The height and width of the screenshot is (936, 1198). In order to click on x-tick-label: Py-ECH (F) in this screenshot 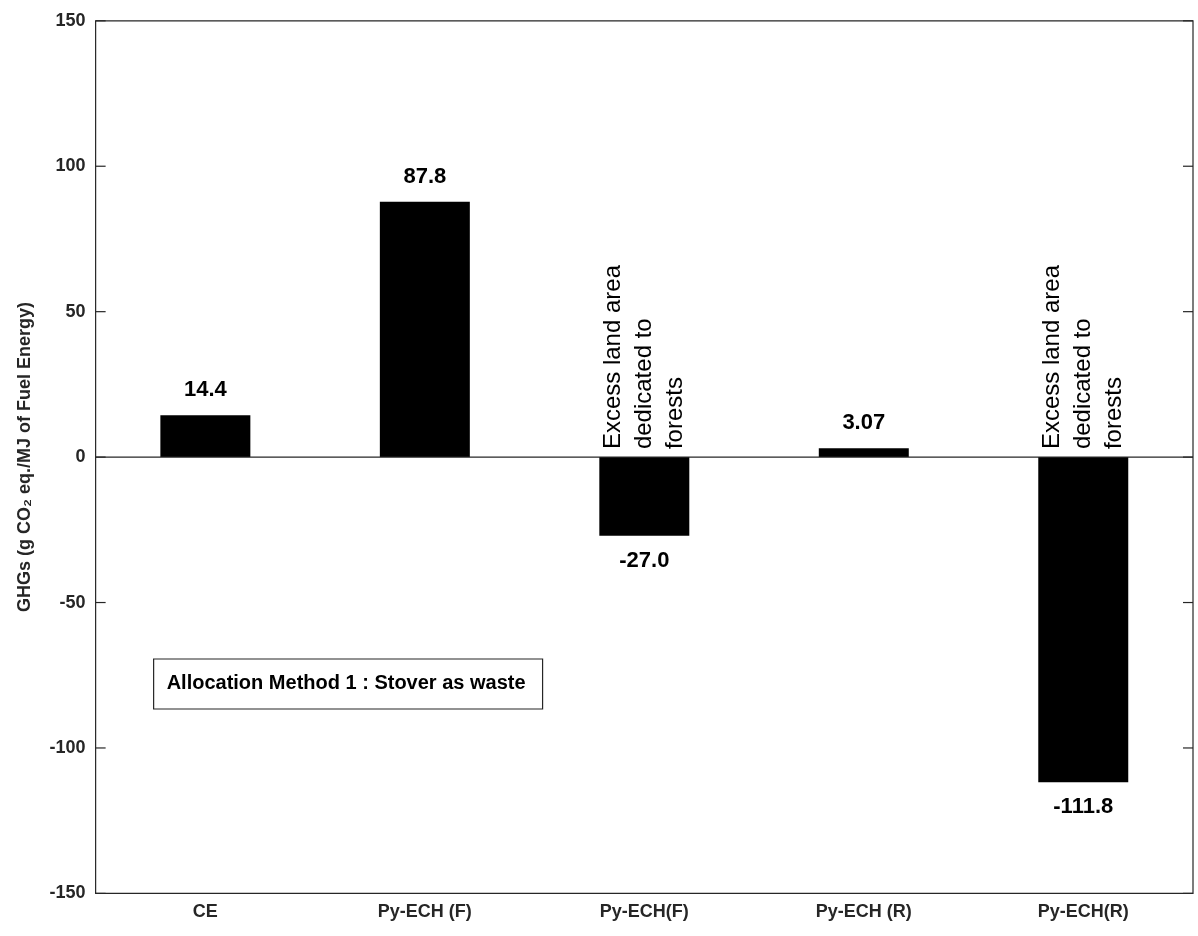, I will do `click(424, 911)`.